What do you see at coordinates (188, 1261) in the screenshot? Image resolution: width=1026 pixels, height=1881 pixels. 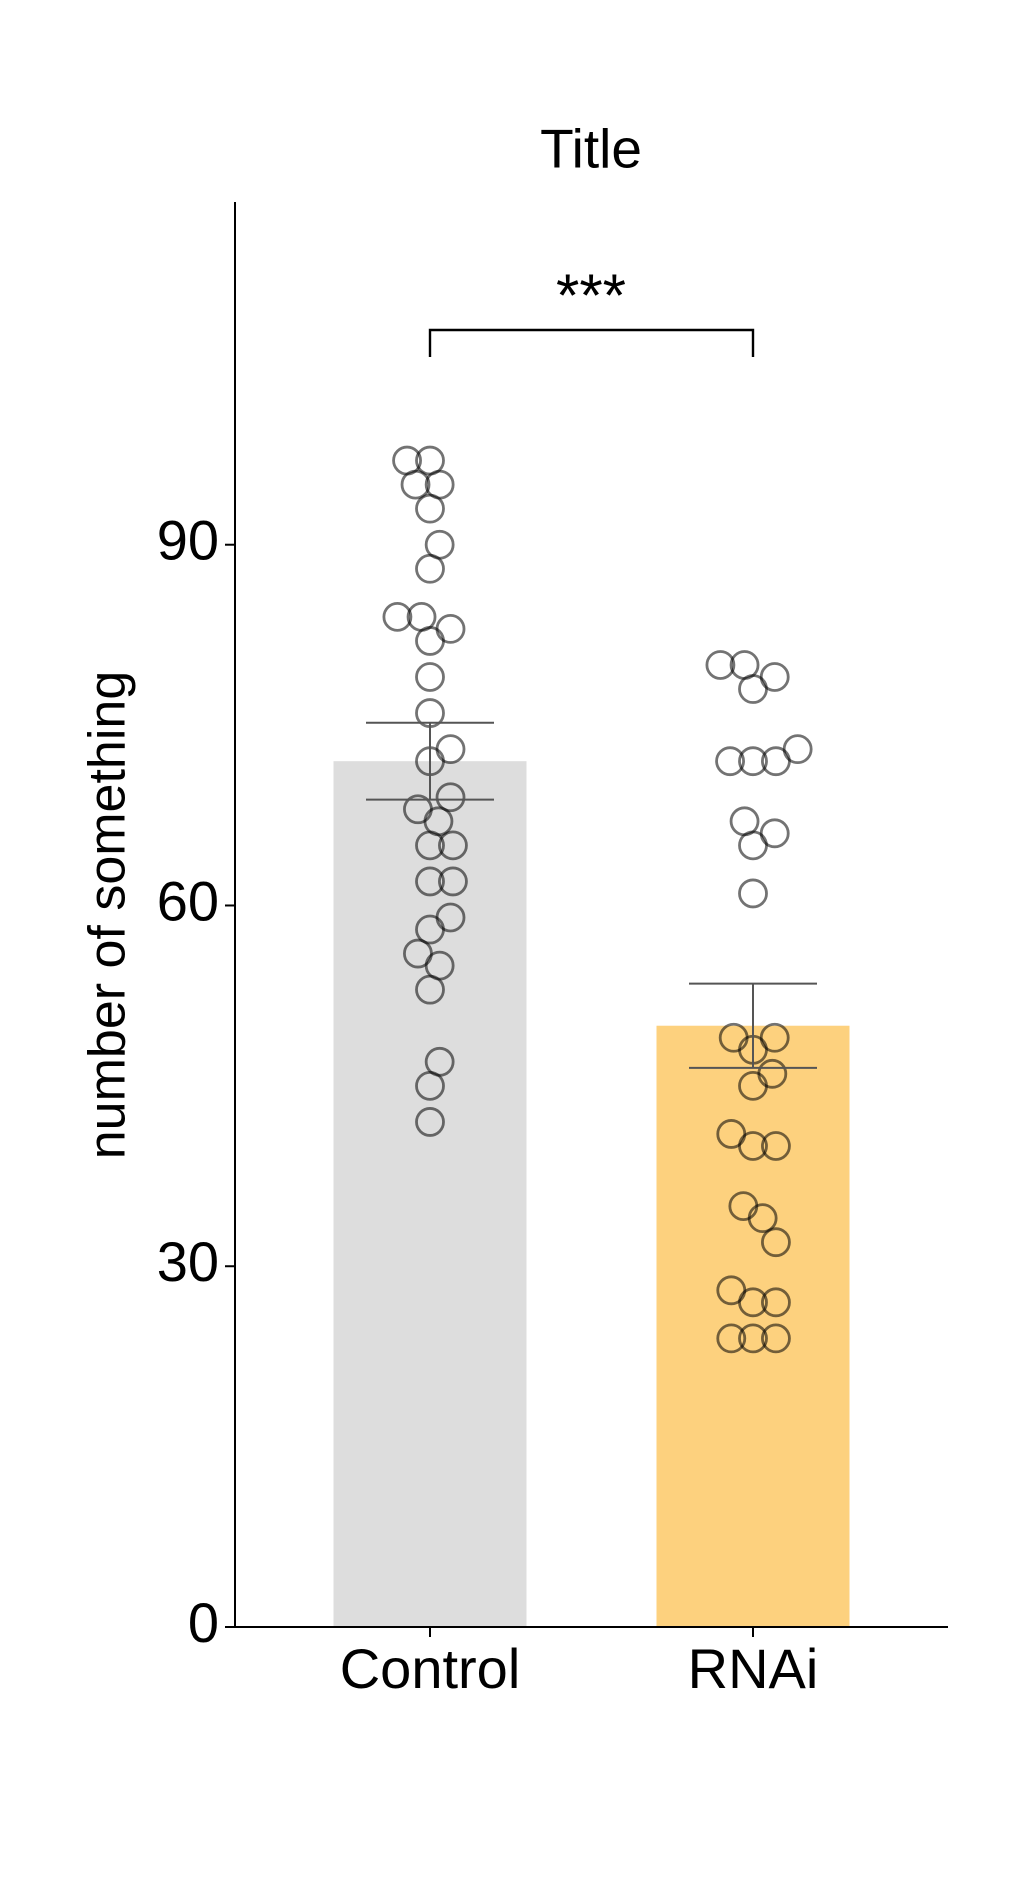 I see `y-tick-label: 30` at bounding box center [188, 1261].